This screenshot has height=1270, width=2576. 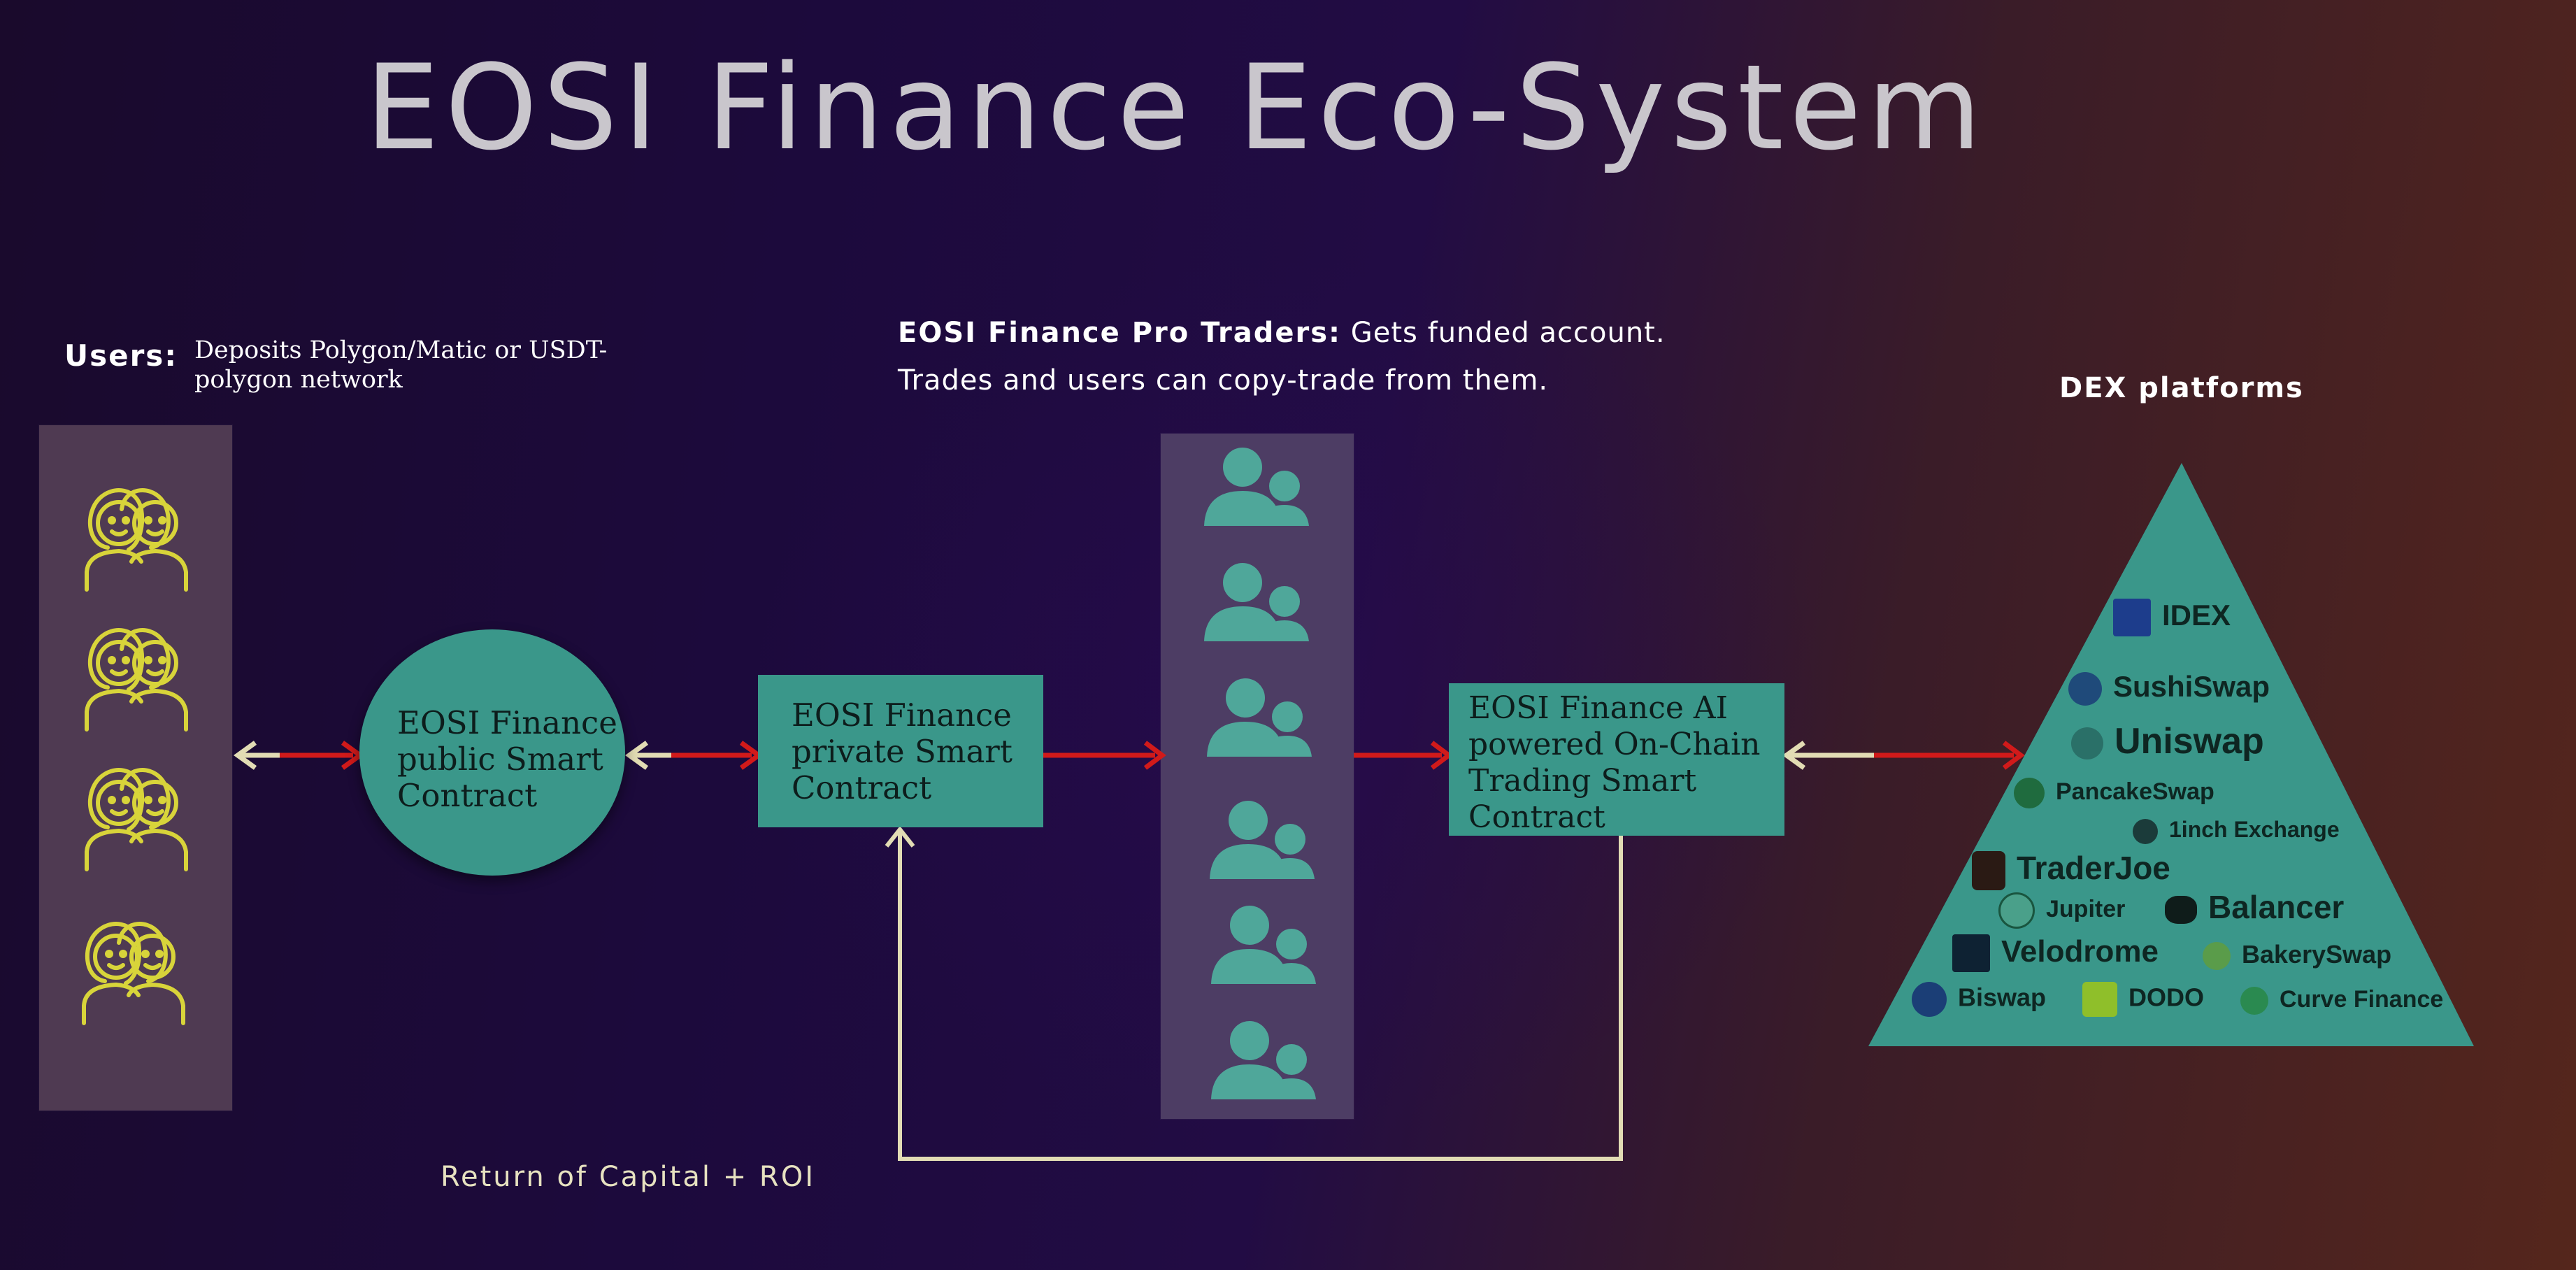 I want to click on dodo-icon, so click(x=2099, y=1000).